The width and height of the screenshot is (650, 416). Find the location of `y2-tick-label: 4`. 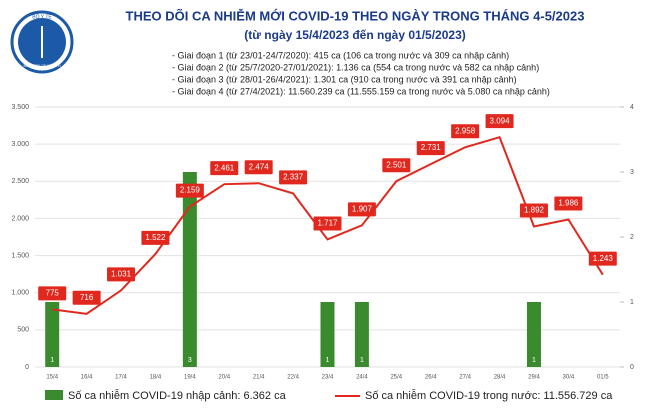

y2-tick-label: 4 is located at coordinates (632, 107).